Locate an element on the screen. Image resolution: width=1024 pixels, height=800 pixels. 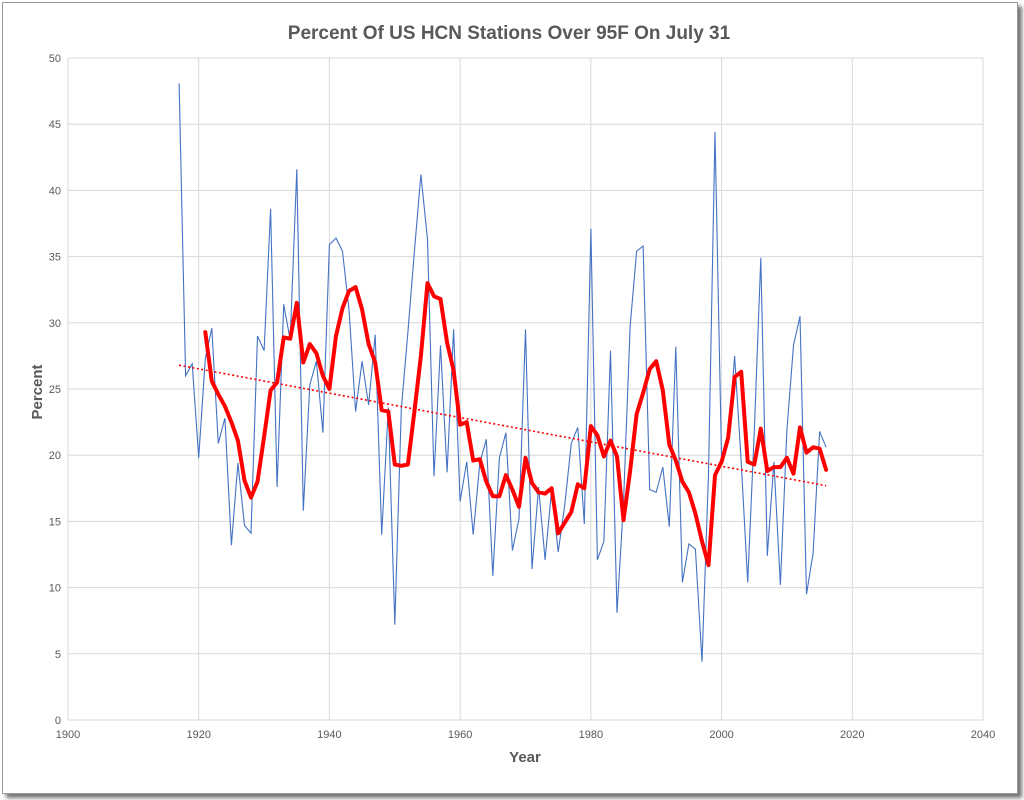
y-tick-label: 10 is located at coordinates (55, 589).